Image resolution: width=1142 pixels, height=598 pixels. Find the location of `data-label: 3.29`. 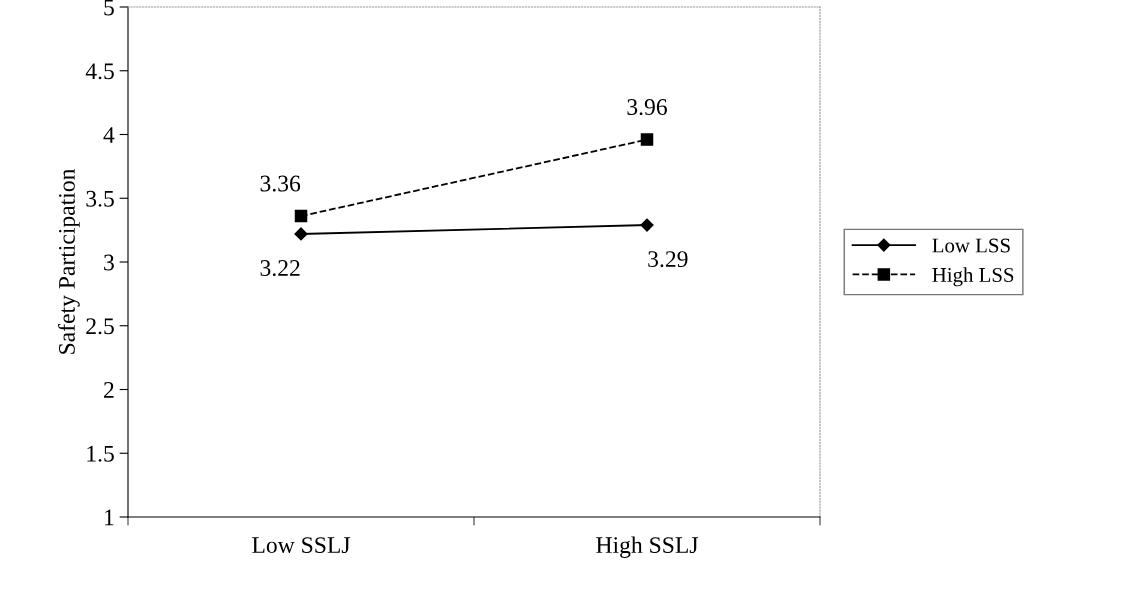

data-label: 3.29 is located at coordinates (668, 259).